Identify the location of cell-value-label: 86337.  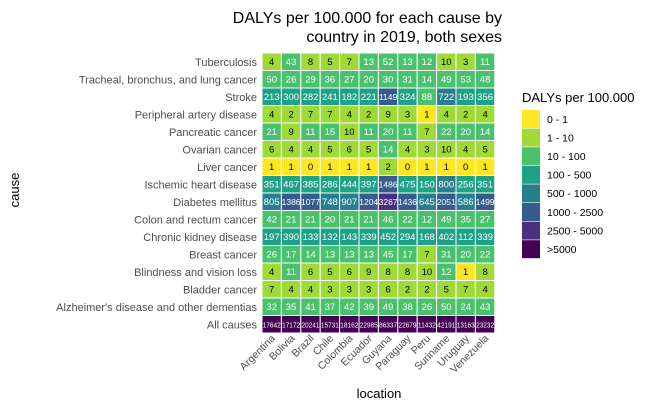
(388, 325).